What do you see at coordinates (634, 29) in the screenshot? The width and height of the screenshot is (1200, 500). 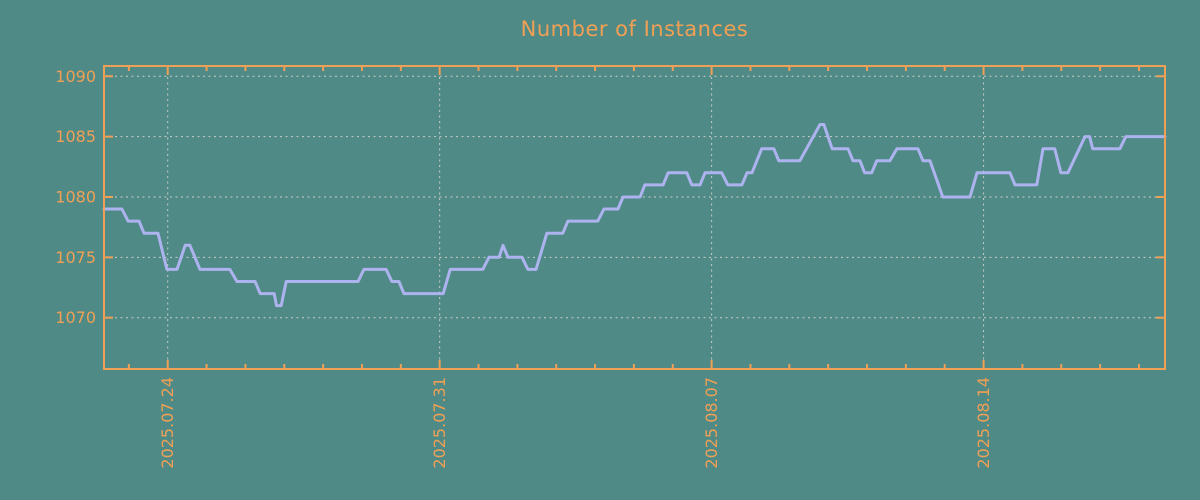 I see `chart-title: Number of Instances` at bounding box center [634, 29].